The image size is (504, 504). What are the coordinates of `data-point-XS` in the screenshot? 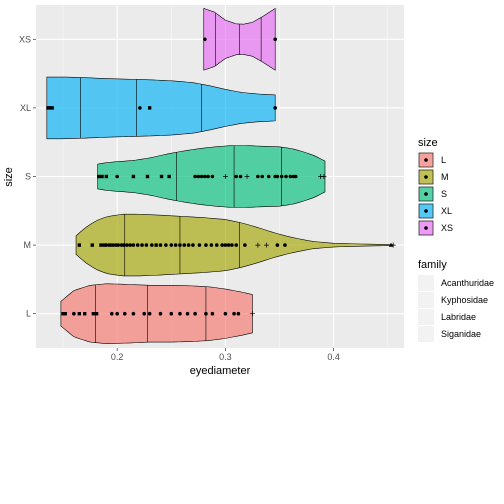 It's located at (275, 39).